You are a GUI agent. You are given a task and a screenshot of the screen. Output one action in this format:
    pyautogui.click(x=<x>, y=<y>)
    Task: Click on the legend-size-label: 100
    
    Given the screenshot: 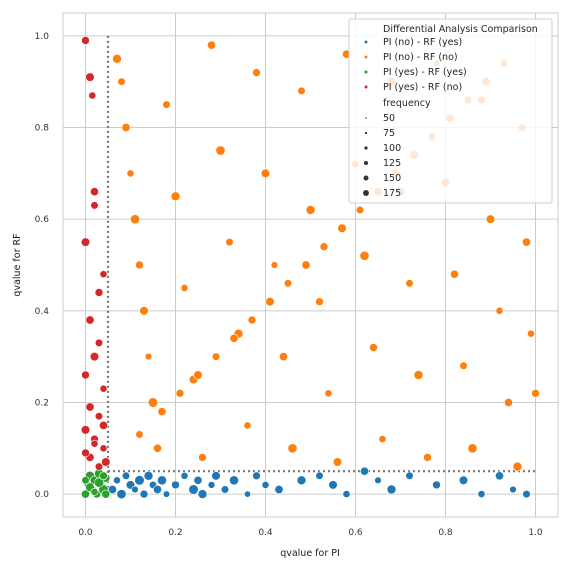 What is the action you would take?
    pyautogui.click(x=392, y=148)
    